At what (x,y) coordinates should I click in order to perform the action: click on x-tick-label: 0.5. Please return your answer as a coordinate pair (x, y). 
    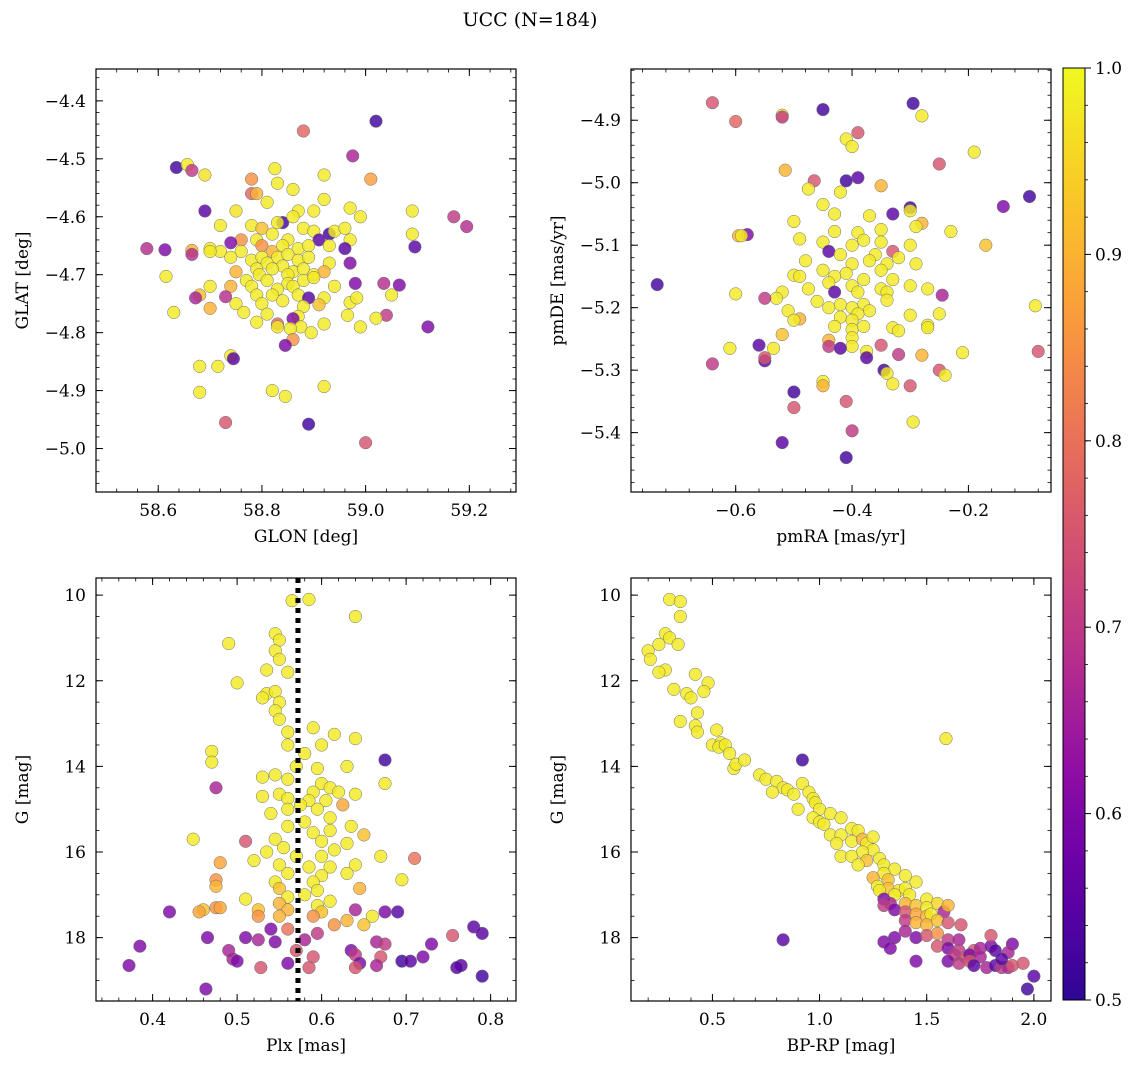
    Looking at the image, I should click on (712, 1020).